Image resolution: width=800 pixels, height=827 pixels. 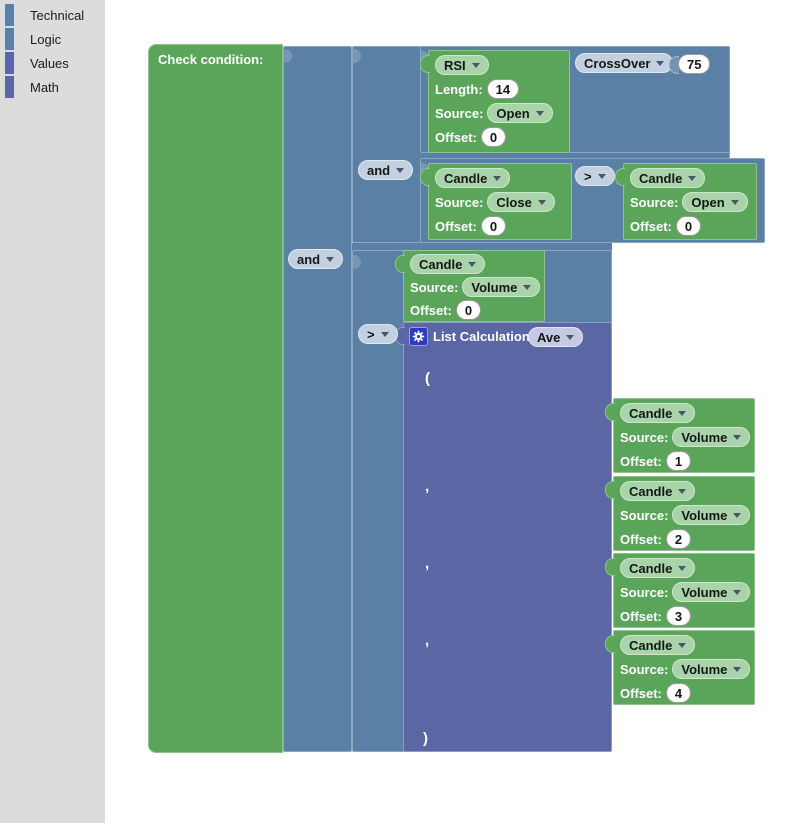 What do you see at coordinates (503, 537) in the screenshot?
I see `list-calculation-block: List Calculation: Ave ( , , , )` at bounding box center [503, 537].